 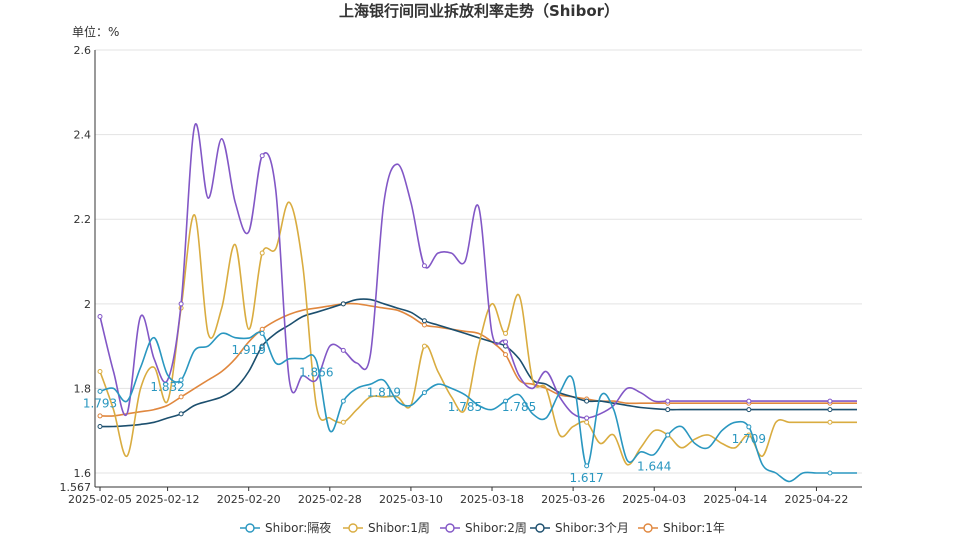 I want to click on x-tick-label: 2025-04-14, so click(x=735, y=499).